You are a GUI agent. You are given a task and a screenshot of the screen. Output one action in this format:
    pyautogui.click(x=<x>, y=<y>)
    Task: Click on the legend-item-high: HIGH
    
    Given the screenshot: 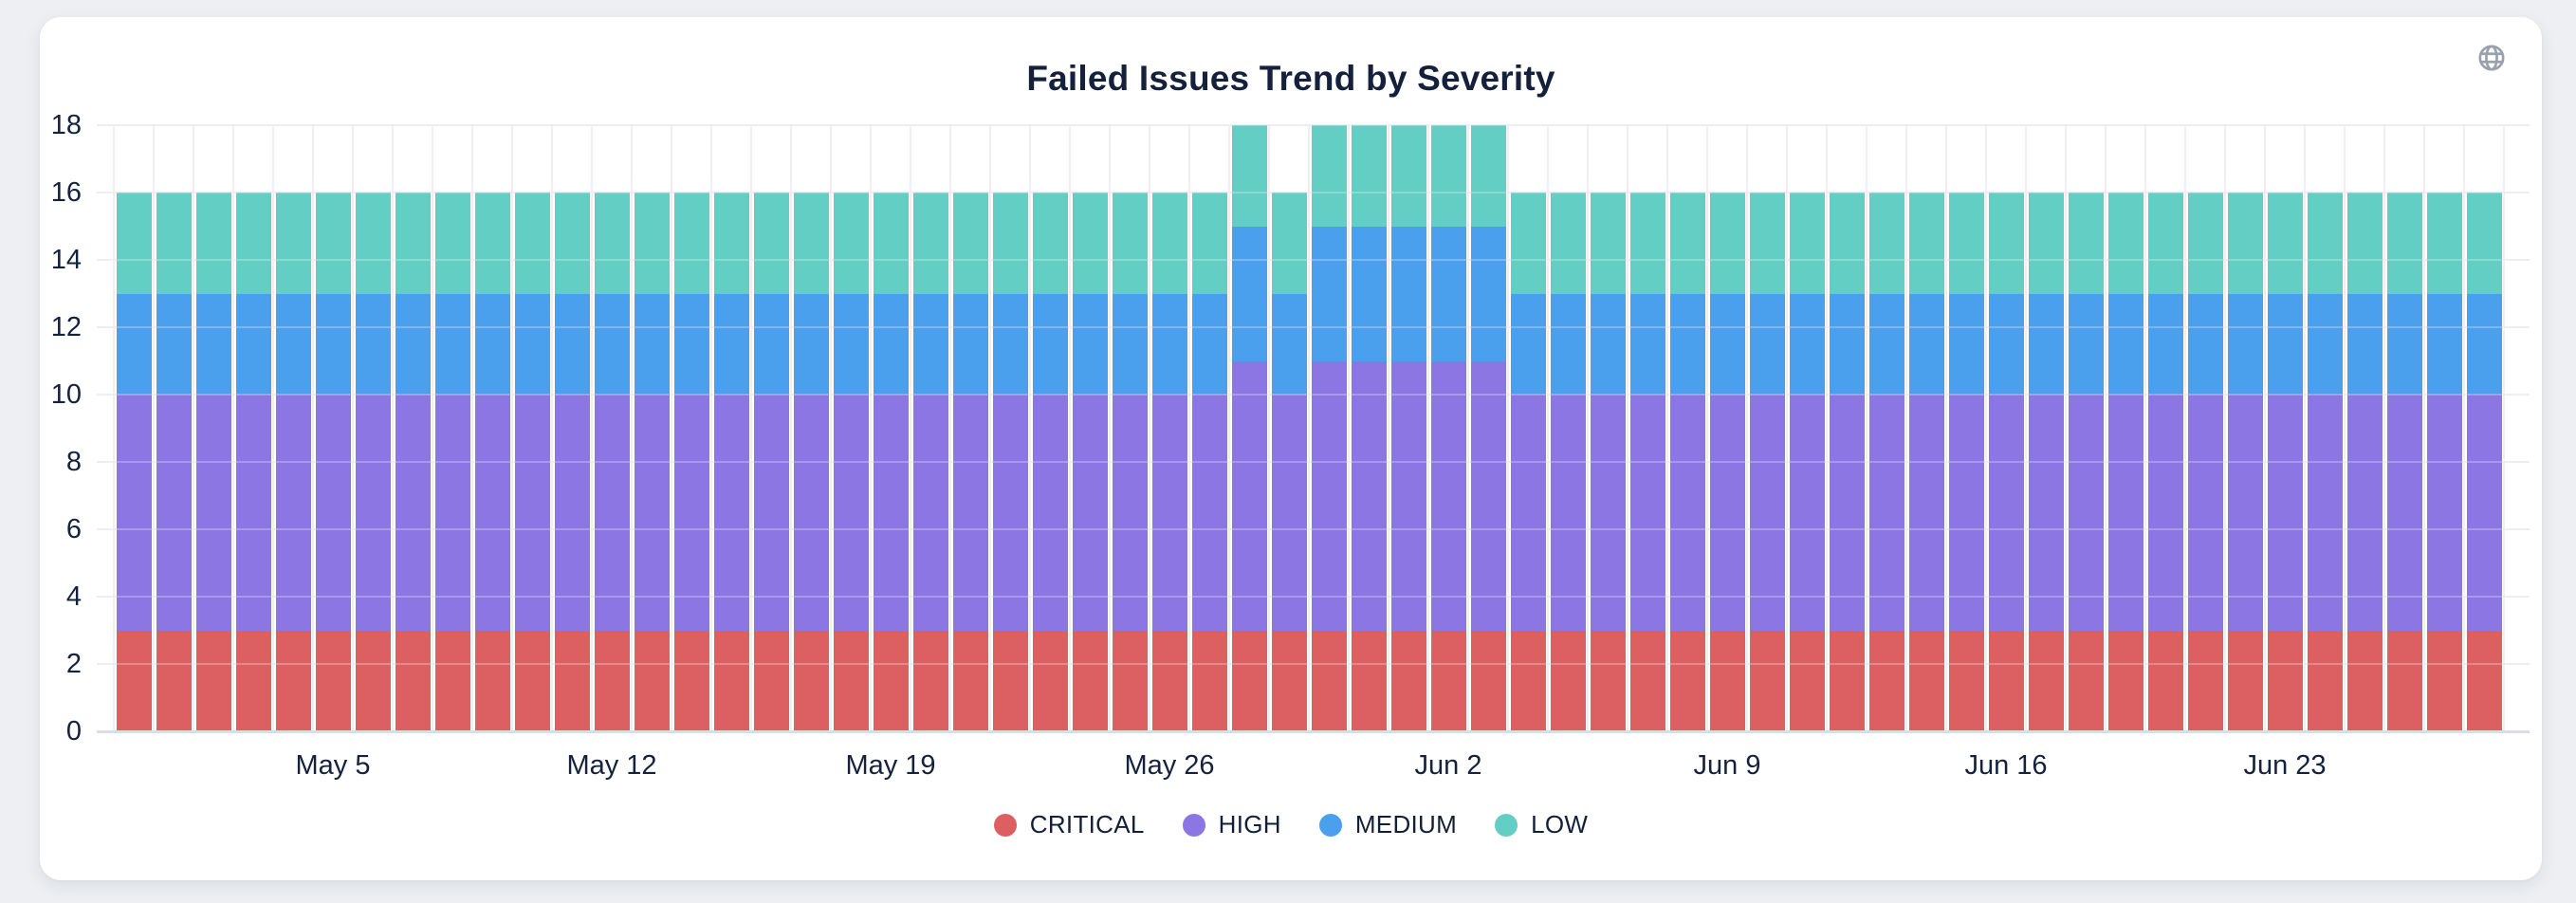 What is the action you would take?
    pyautogui.click(x=1231, y=824)
    